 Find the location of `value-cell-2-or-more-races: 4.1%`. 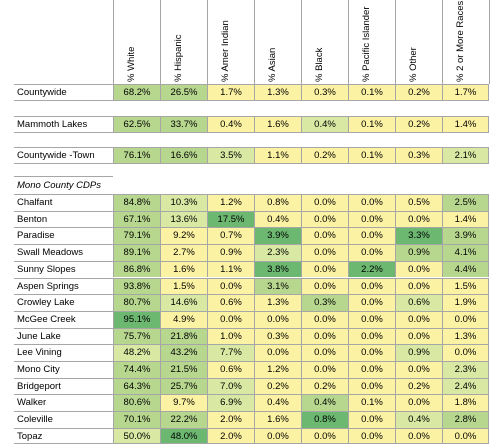

value-cell-2-or-more-races: 4.1% is located at coordinates (465, 252).